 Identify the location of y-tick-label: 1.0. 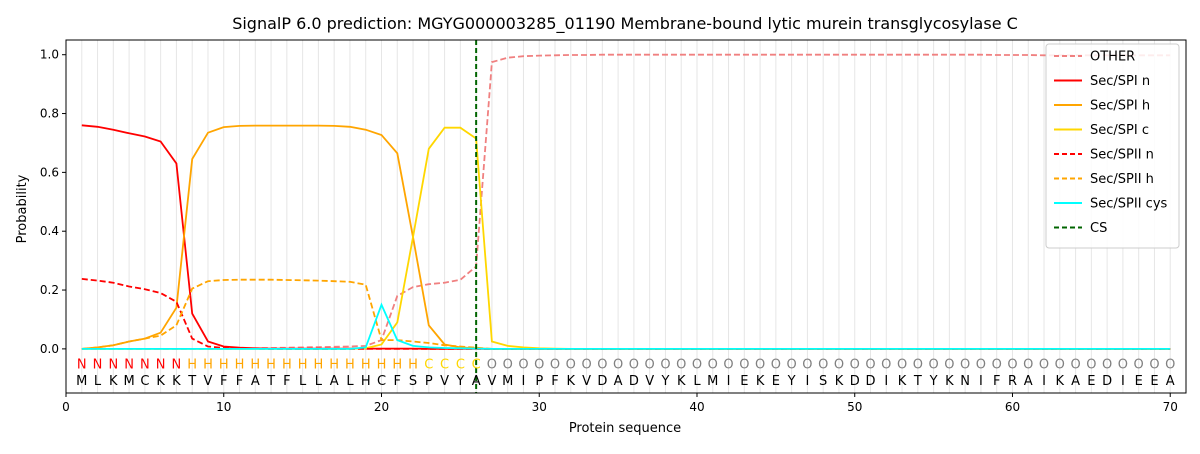
(49, 55).